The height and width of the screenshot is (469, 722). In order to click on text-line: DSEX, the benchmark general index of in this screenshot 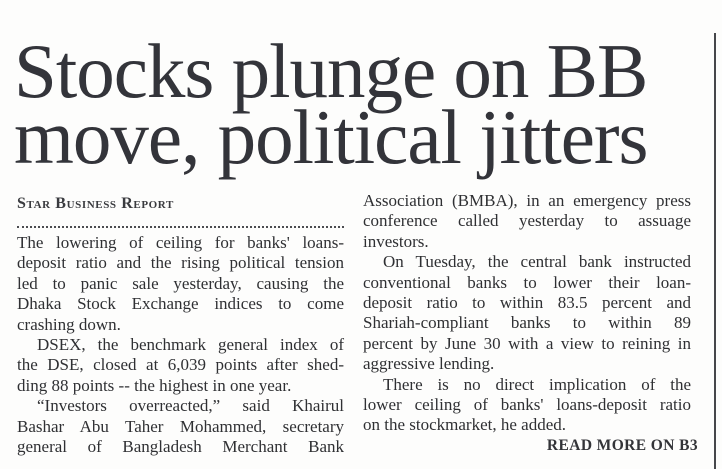, I will do `click(190, 345)`.